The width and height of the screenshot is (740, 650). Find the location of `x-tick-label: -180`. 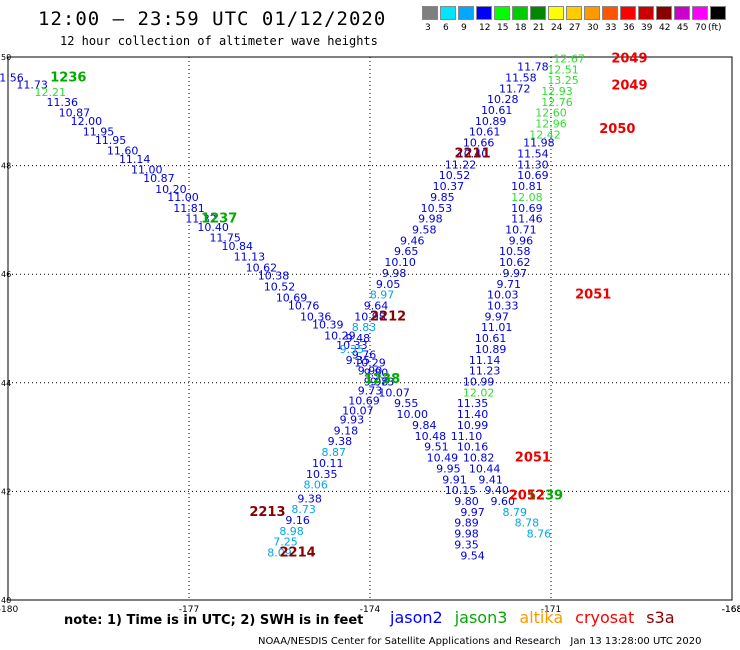

x-tick-label: -180 is located at coordinates (9, 610).